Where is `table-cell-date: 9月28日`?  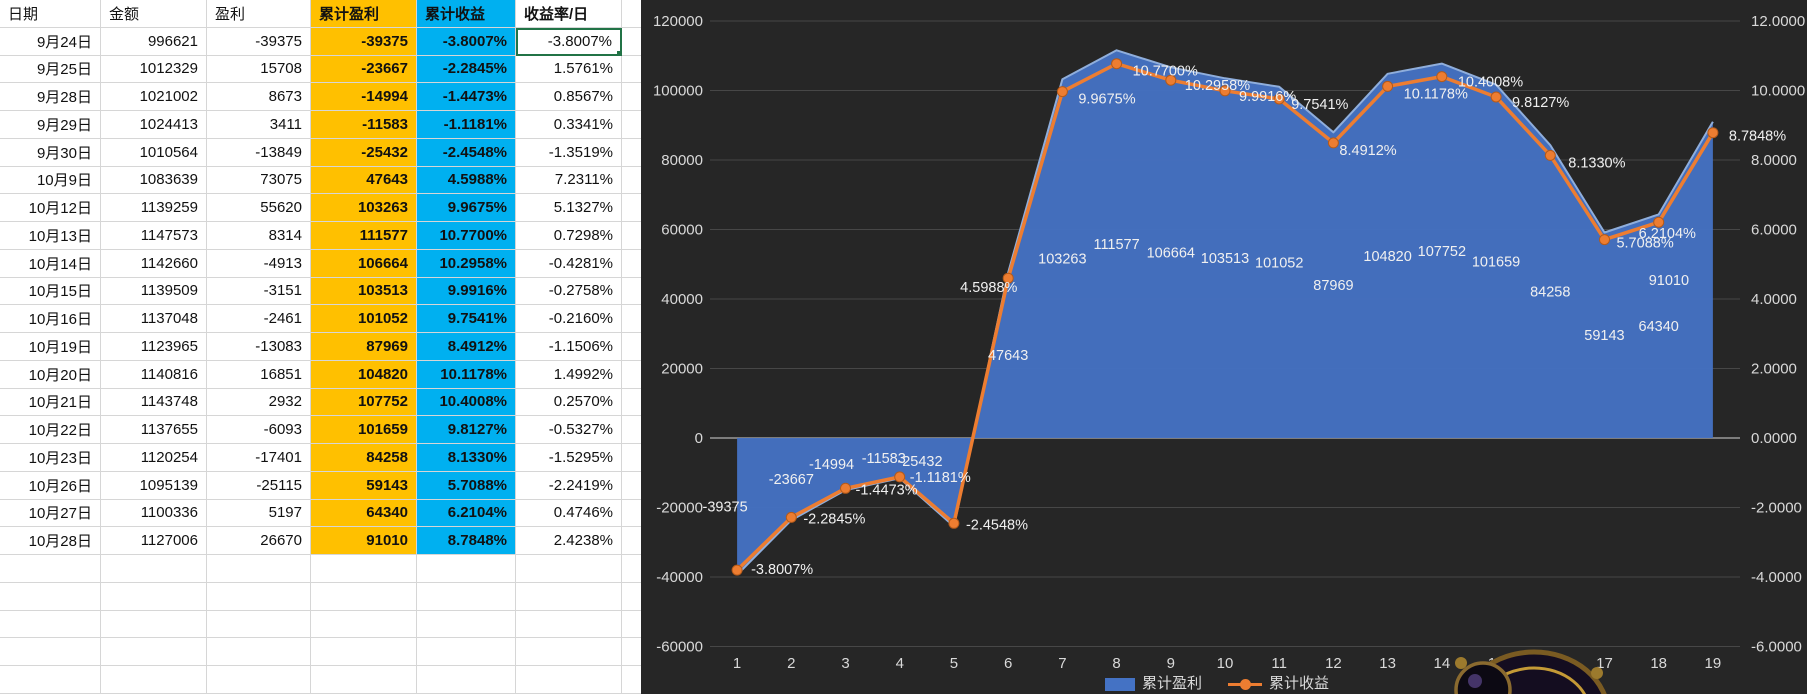 table-cell-date: 9月28日 is located at coordinates (50, 97).